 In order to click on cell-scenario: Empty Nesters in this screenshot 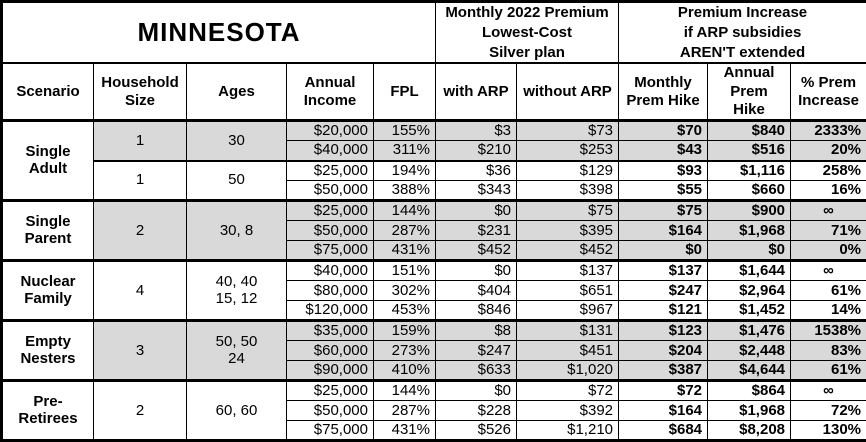, I will do `click(48, 351)`.